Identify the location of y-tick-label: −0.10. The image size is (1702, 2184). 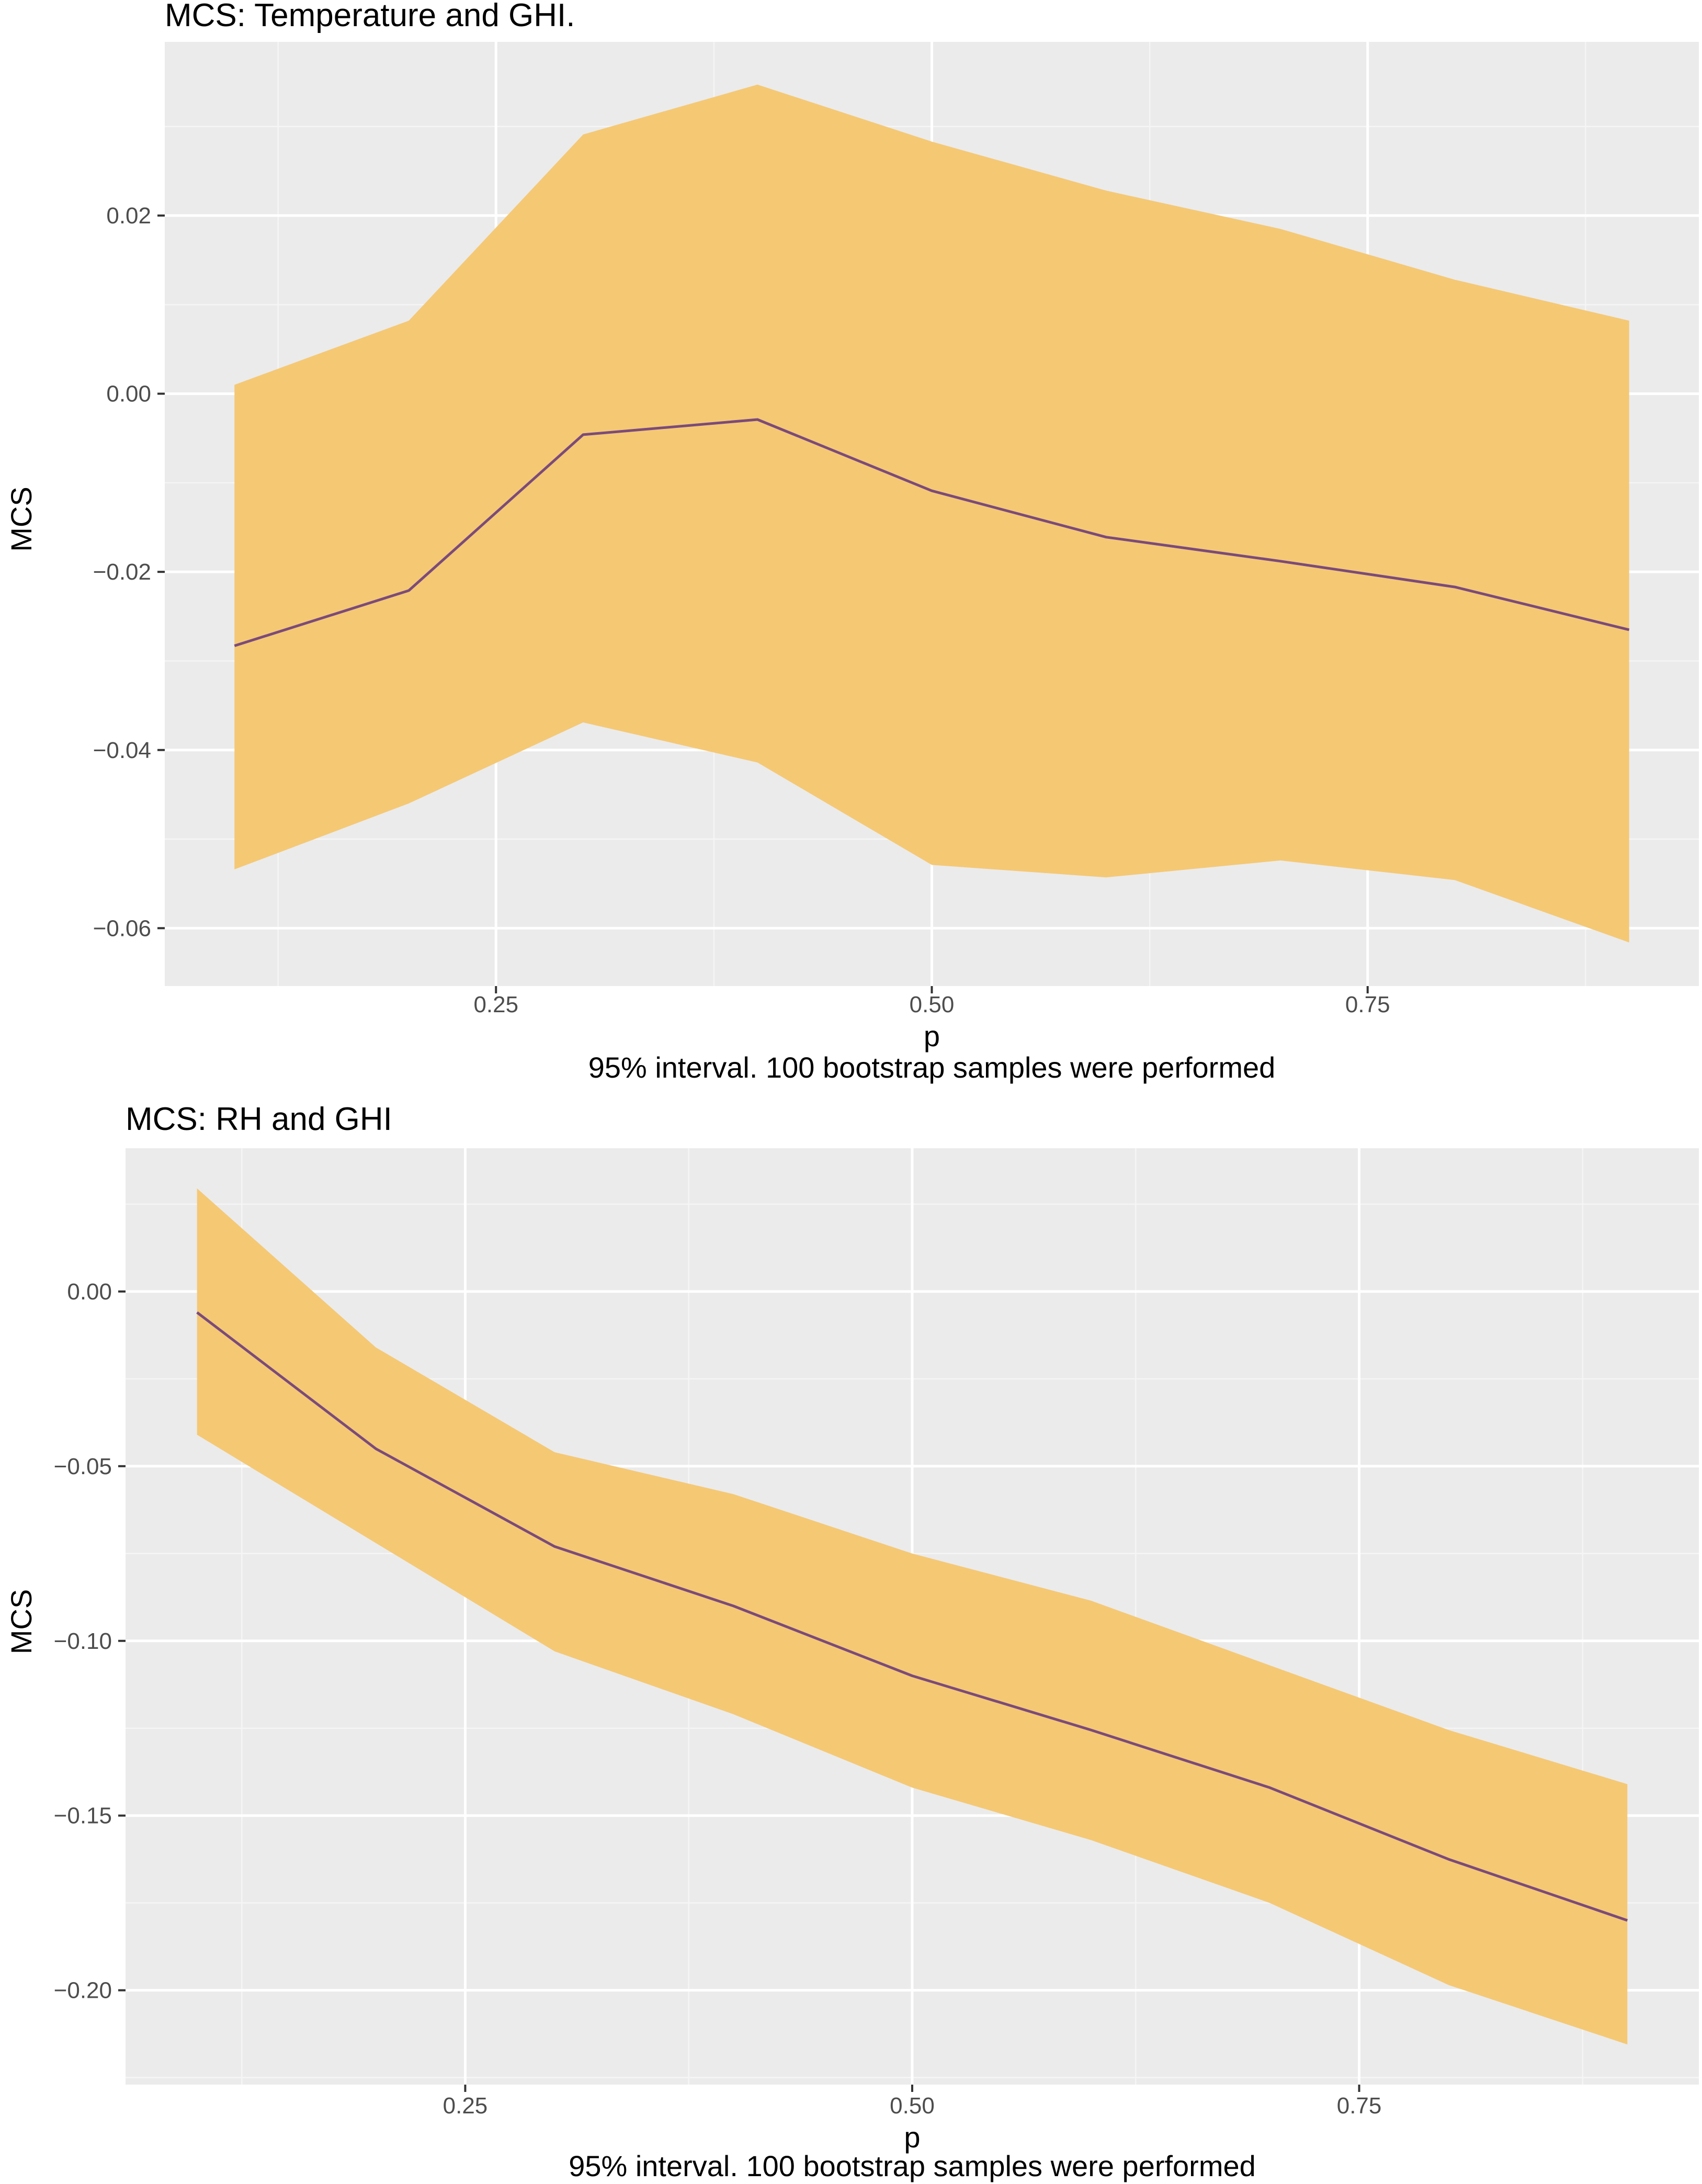
(83, 1641).